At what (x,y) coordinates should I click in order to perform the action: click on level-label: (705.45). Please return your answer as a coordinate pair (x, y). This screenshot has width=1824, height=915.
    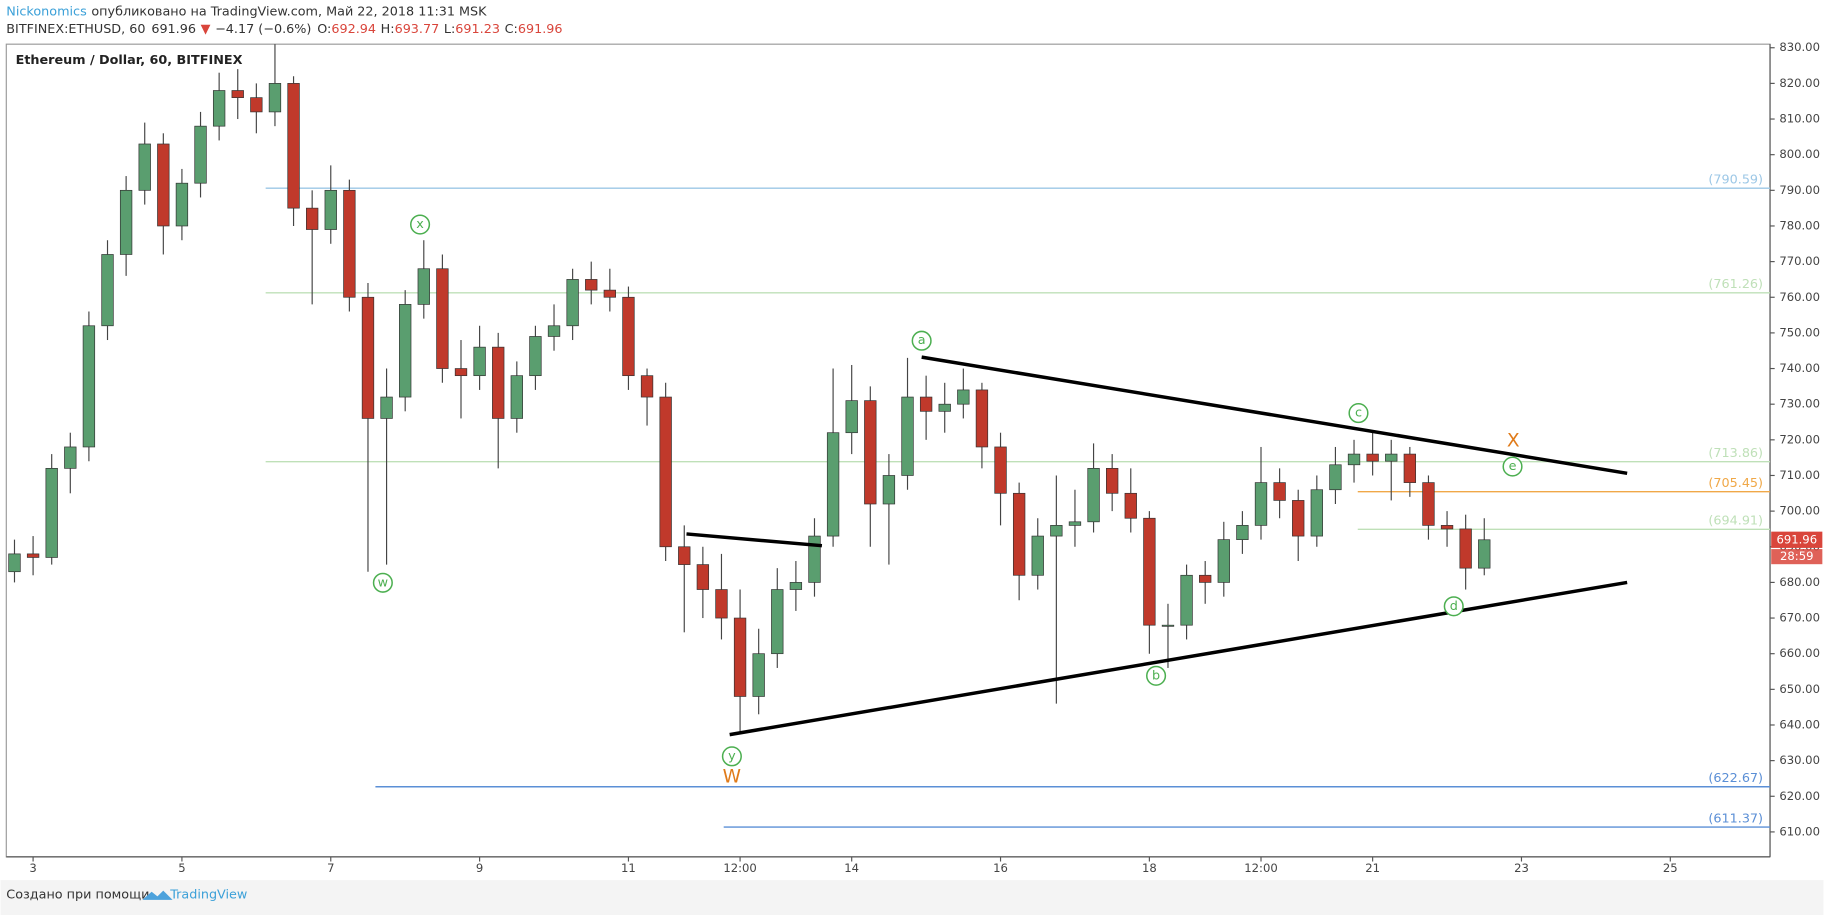
    Looking at the image, I should click on (1735, 483).